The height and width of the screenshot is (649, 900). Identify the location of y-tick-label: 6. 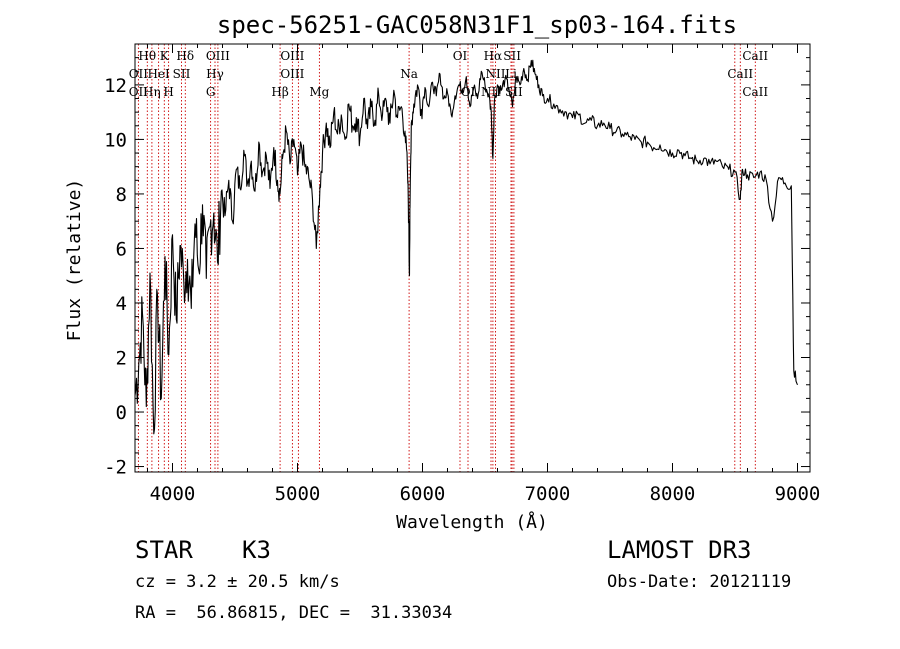
(121, 249).